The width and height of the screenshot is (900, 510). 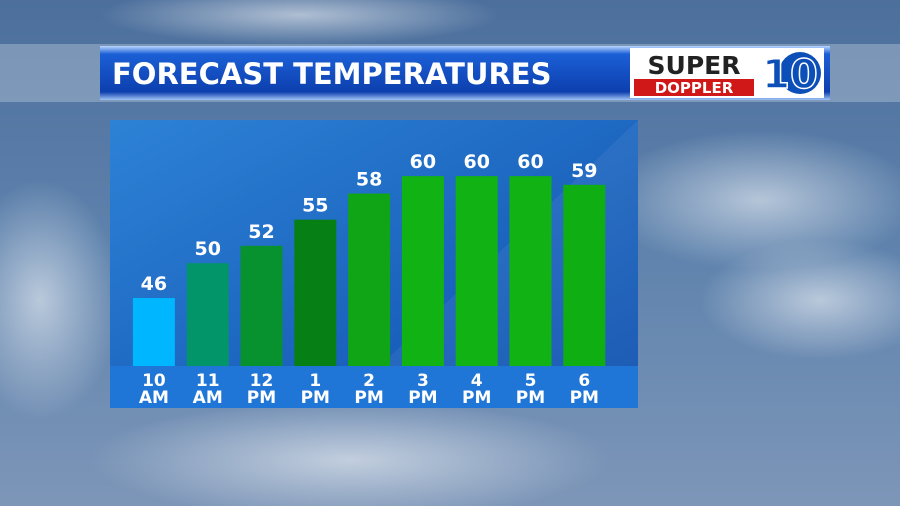 I want to click on x-tick-label: 5 PM, so click(x=530, y=389).